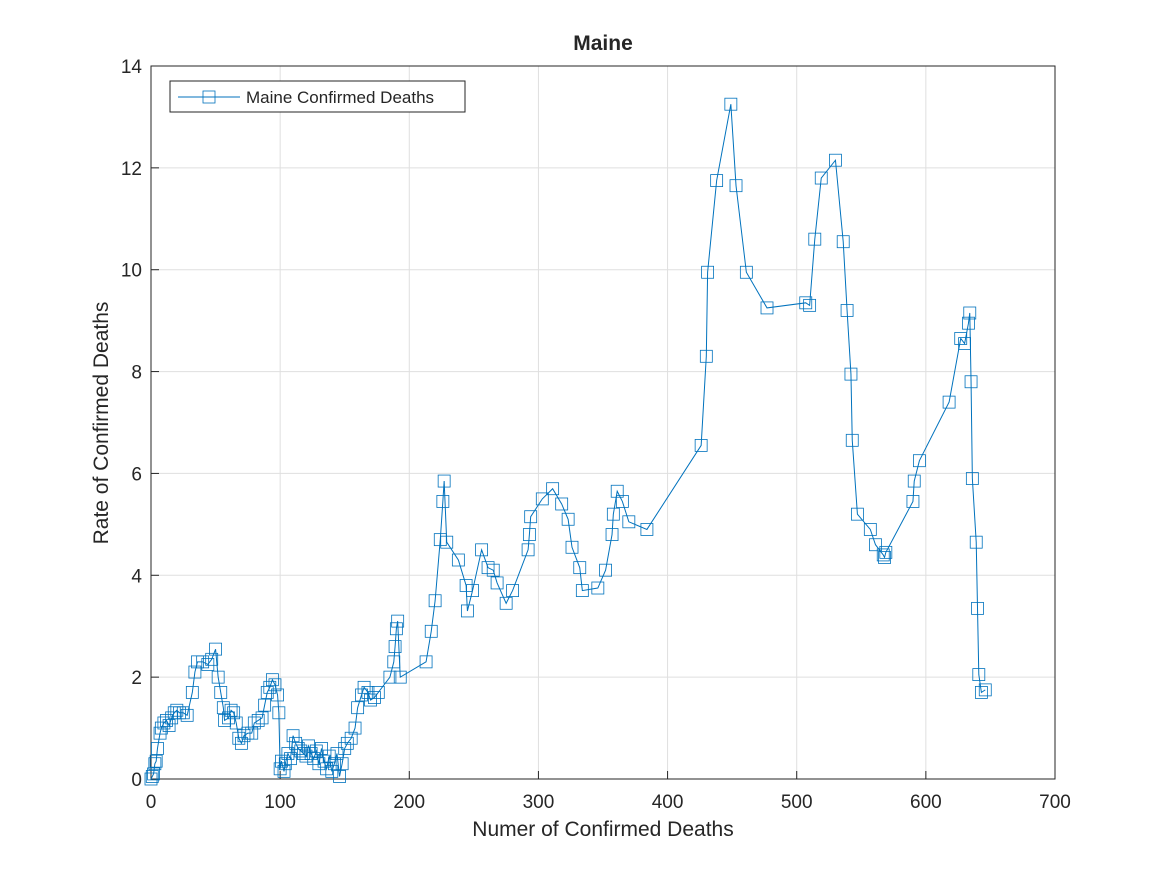 The width and height of the screenshot is (1167, 875). Describe the element at coordinates (136, 373) in the screenshot. I see `y-tick-label: 8` at that location.